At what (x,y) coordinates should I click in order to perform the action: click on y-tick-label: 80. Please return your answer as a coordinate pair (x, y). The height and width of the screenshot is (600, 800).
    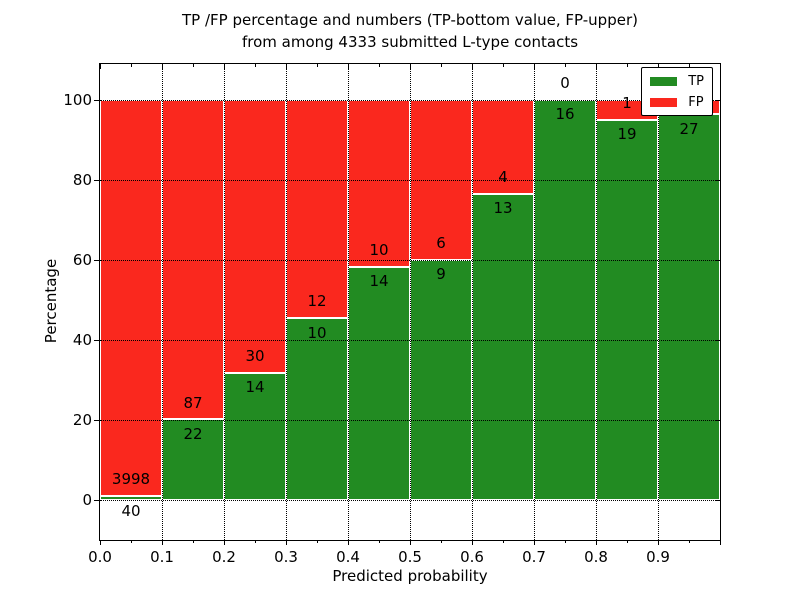
    Looking at the image, I should click on (82, 179).